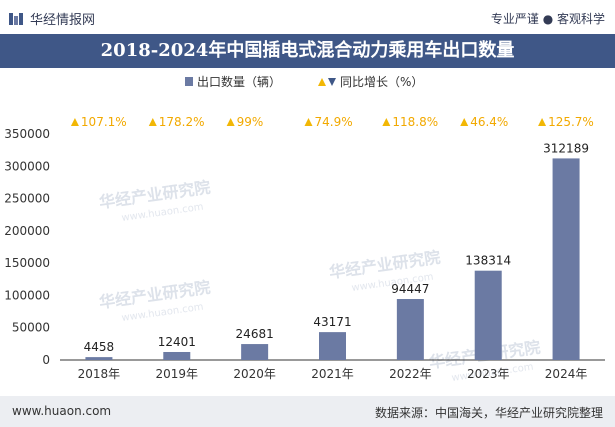 This screenshot has height=427, width=615. I want to click on y-tick-label: 100000, so click(27, 295).